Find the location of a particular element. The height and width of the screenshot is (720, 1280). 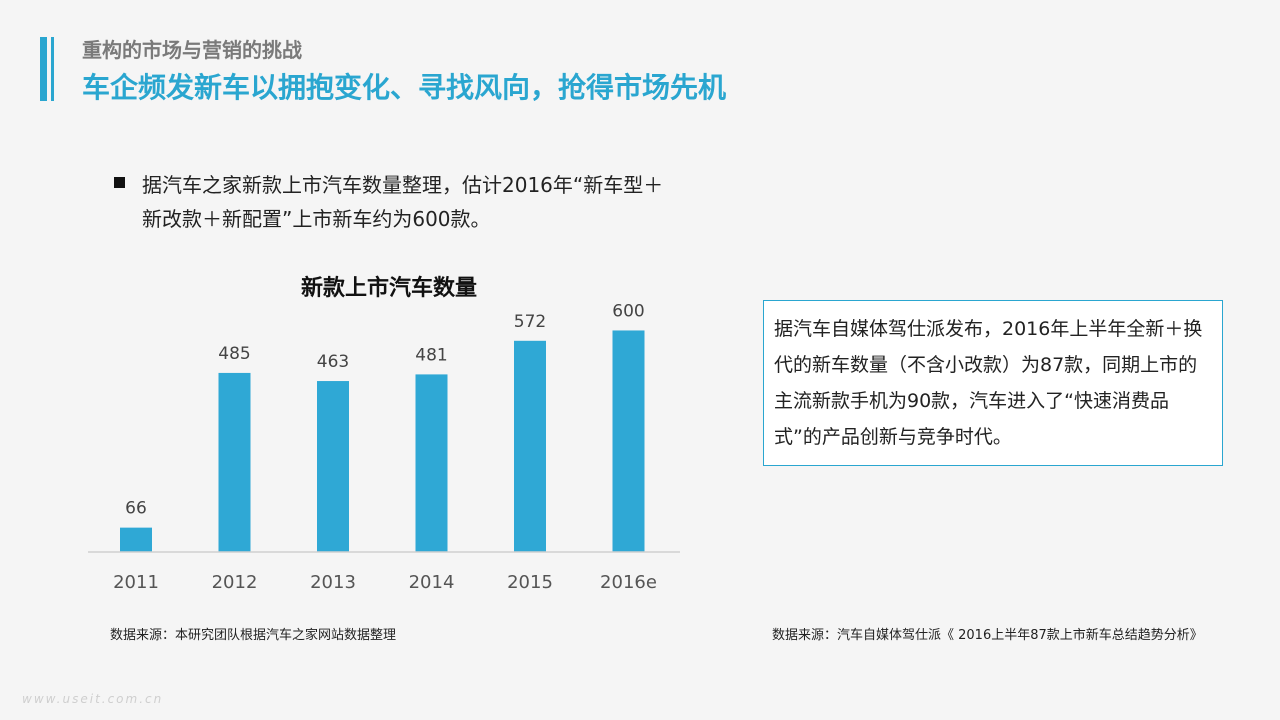

chart-title: 新款上市汽车数量 is located at coordinates (389, 288).